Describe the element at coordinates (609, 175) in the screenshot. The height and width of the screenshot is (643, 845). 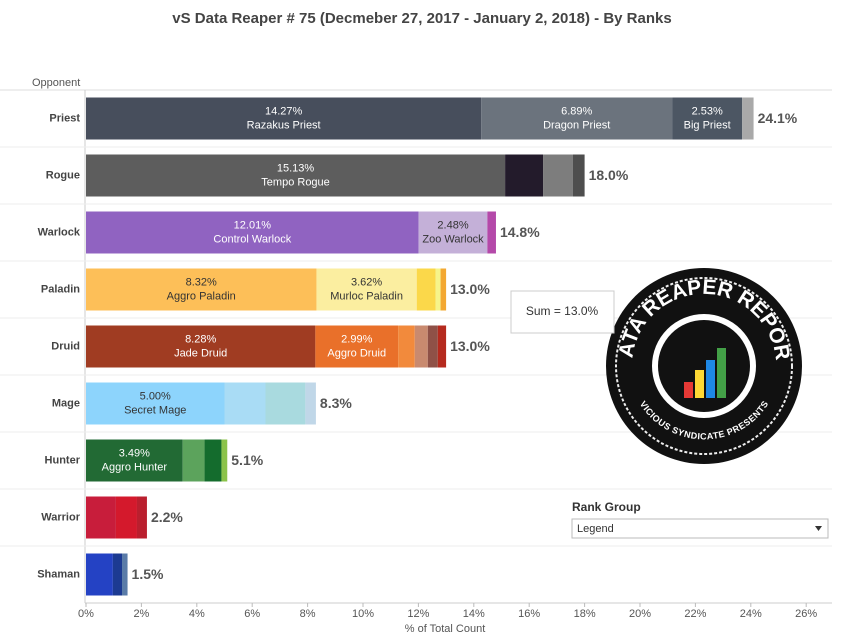
I see `total-label: 18.0%` at that location.